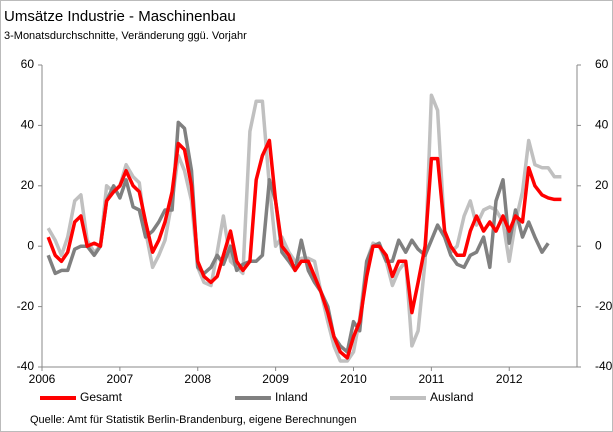  I want to click on y-tick-label: -40, so click(26, 366).